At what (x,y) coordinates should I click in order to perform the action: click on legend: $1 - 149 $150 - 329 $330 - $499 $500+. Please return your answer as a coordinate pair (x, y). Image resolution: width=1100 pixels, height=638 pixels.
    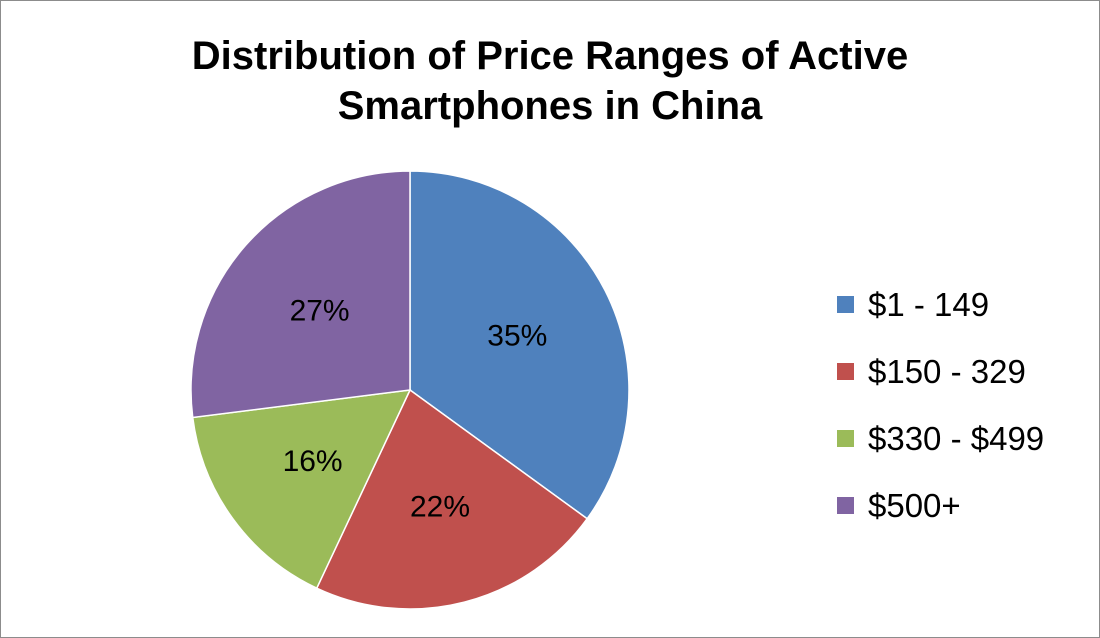
    Looking at the image, I should click on (962, 405).